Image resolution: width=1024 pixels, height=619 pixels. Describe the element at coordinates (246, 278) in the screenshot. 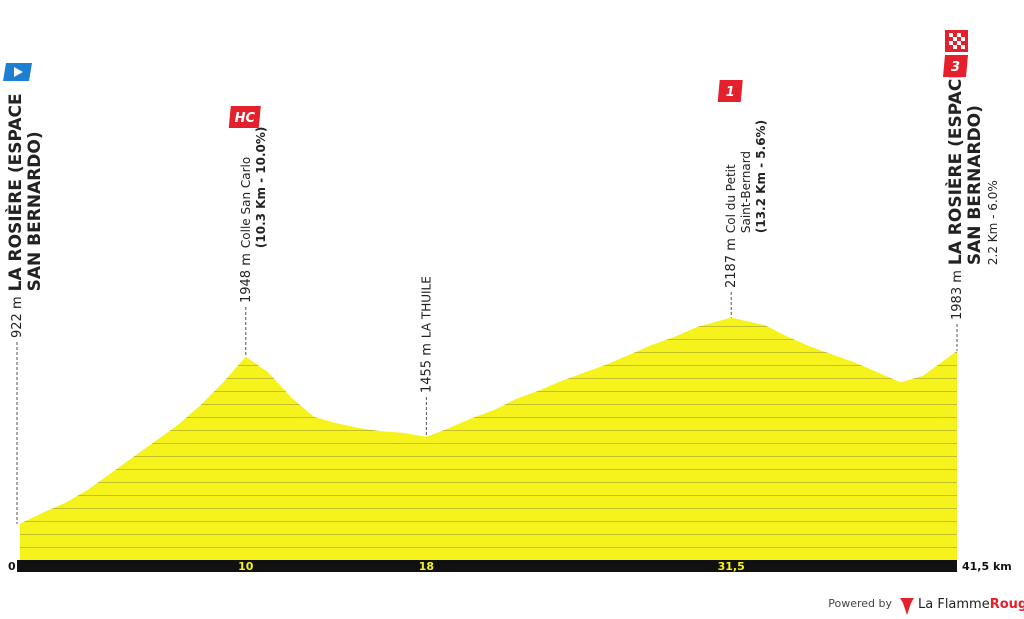

I see `altitude-label: 1948 m` at that location.